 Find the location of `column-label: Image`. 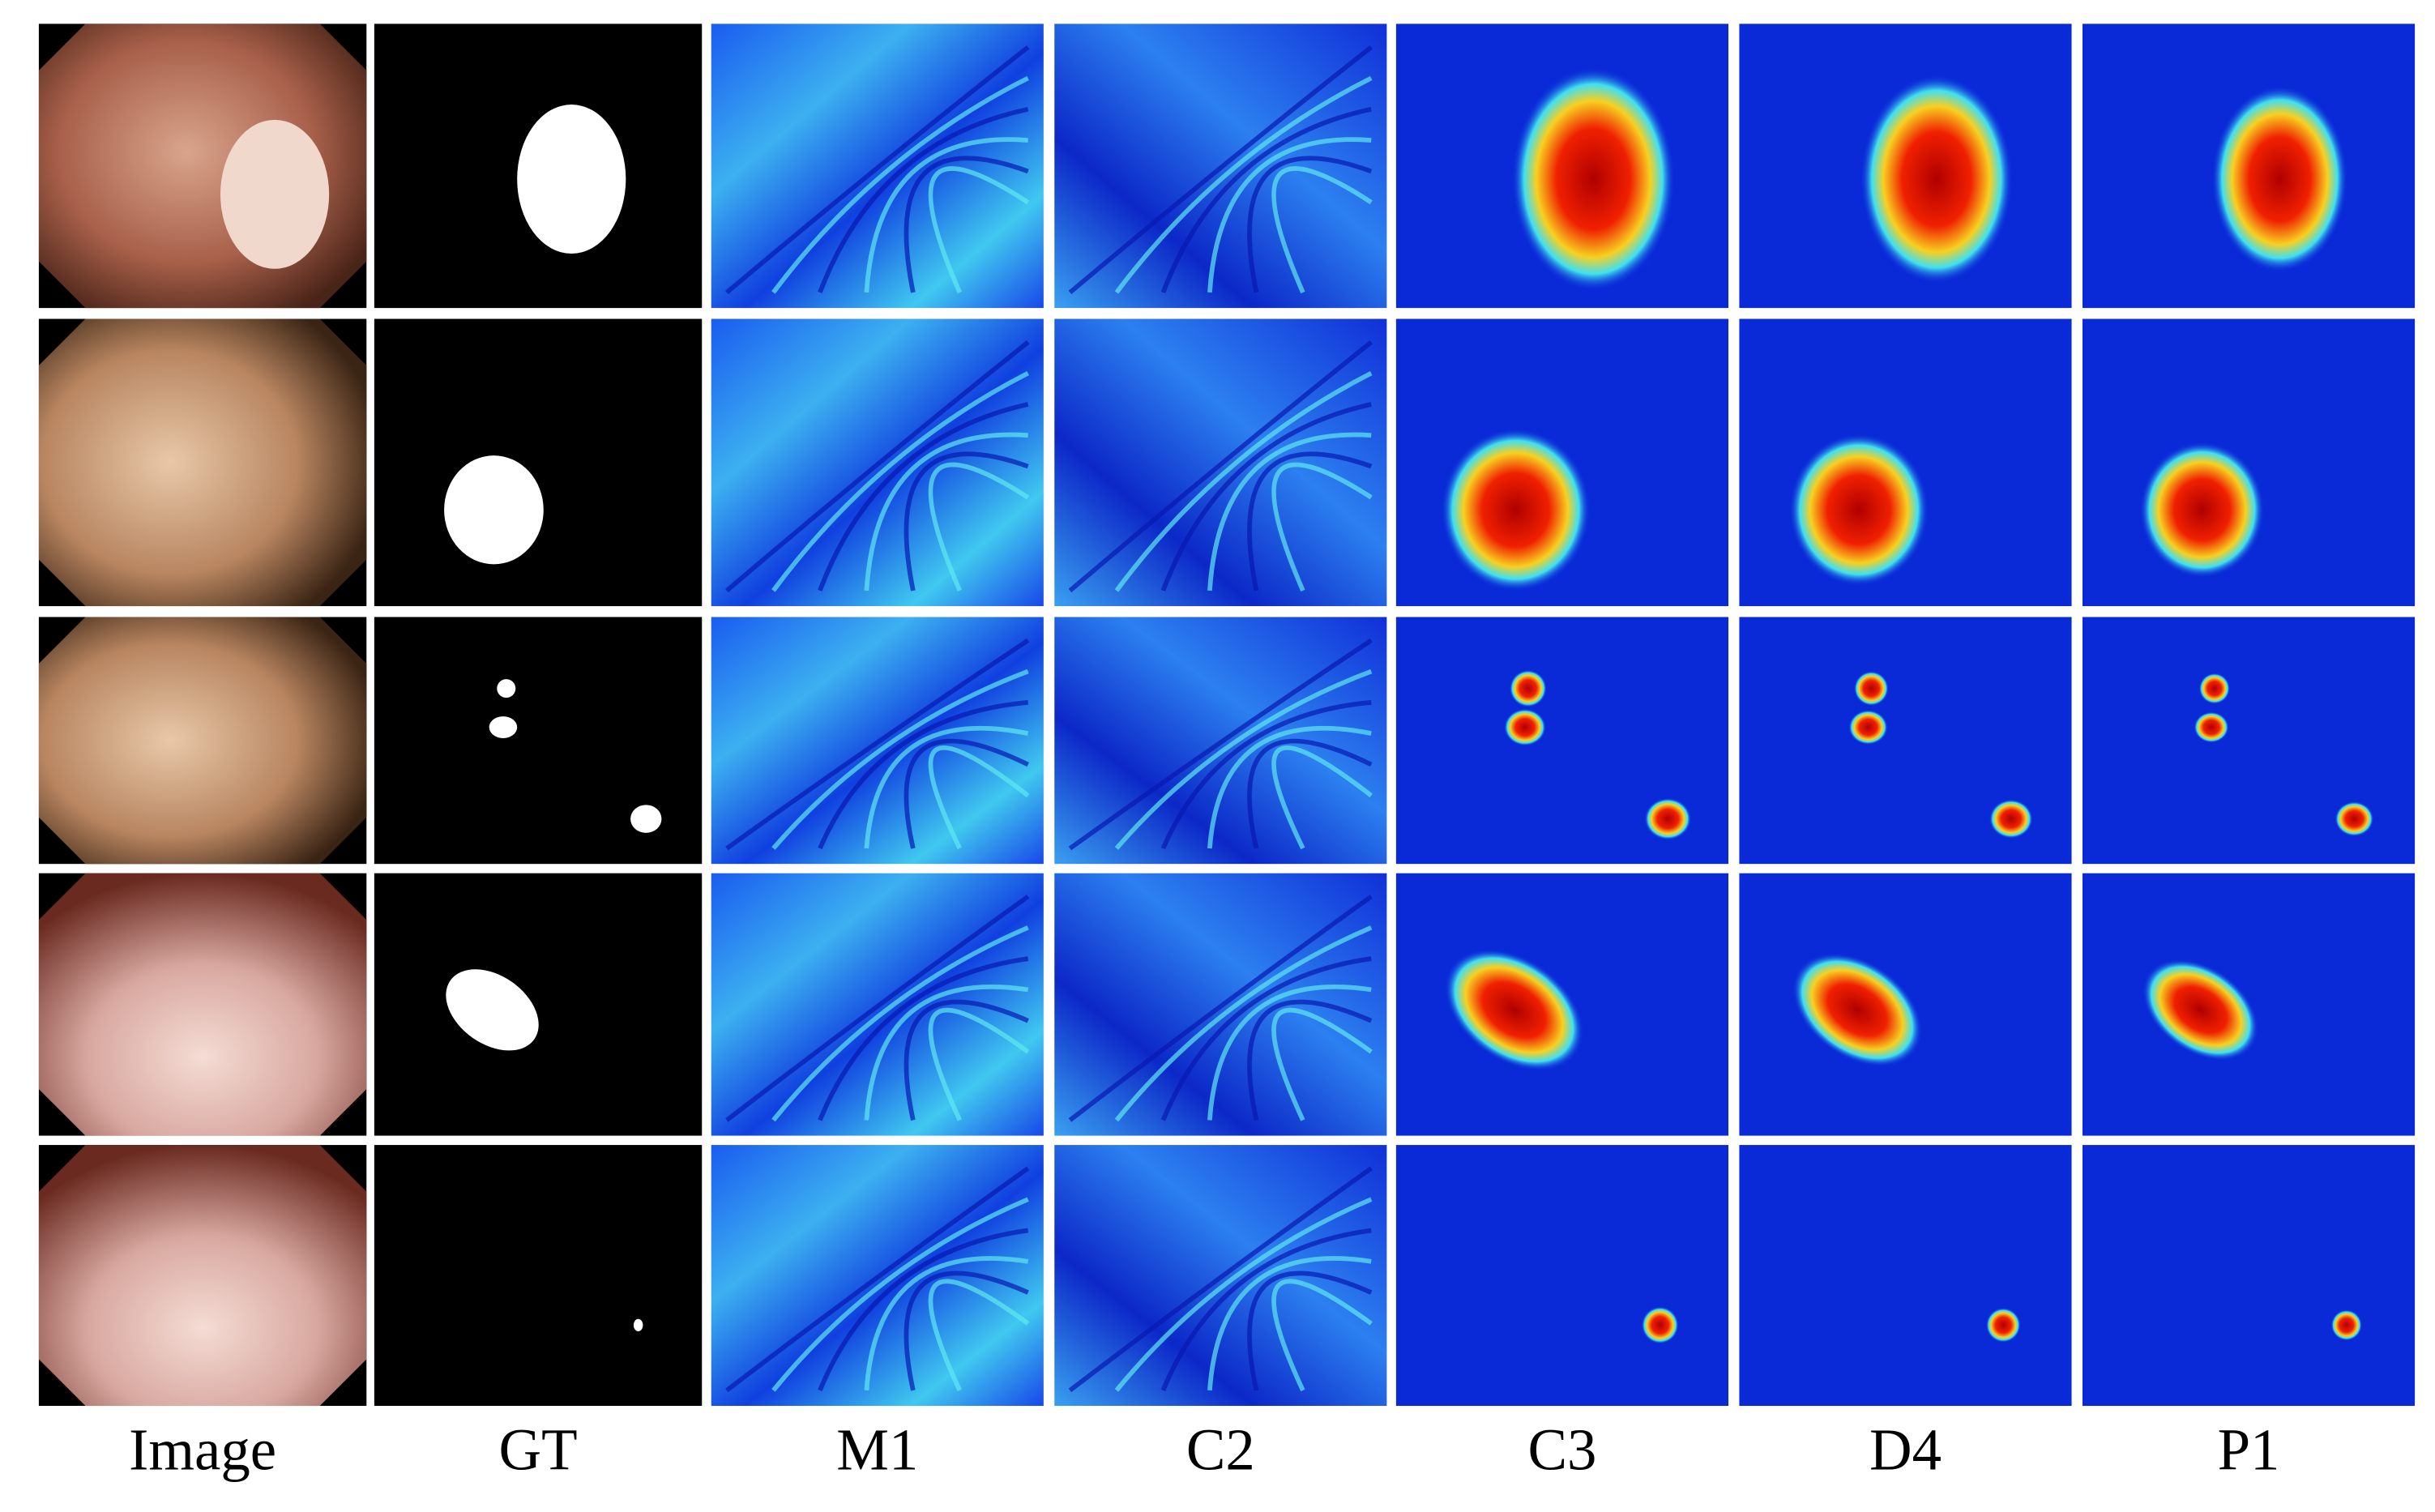

column-label: Image is located at coordinates (202, 1450).